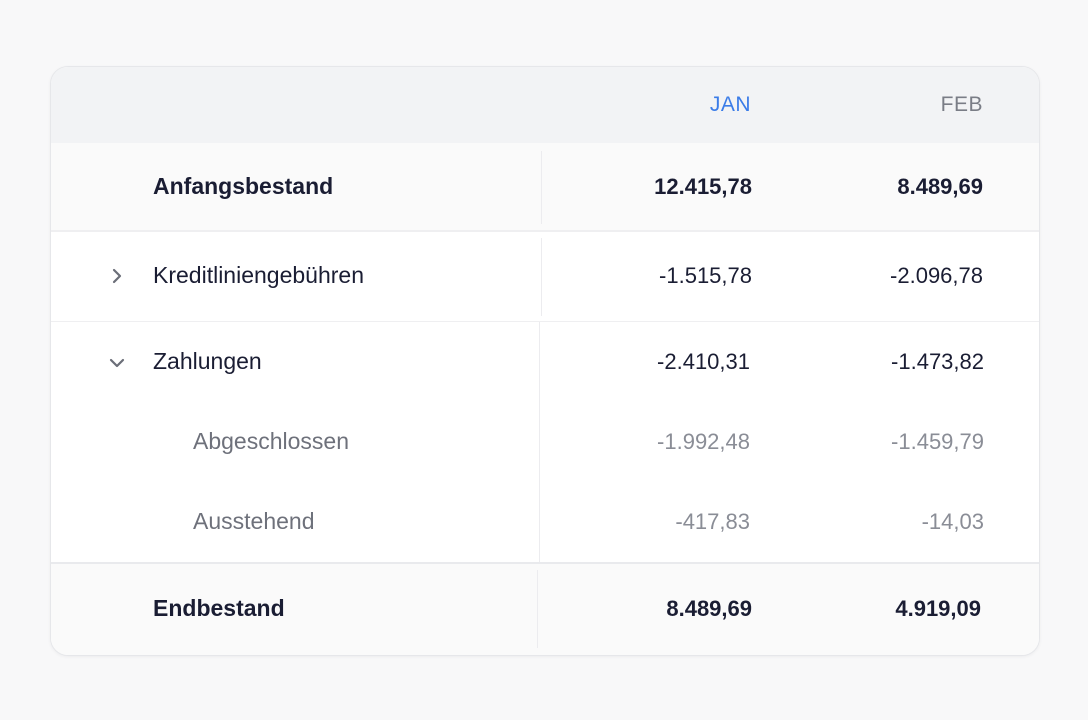  I want to click on cell-credit-feb: -2.096,78, so click(936, 275).